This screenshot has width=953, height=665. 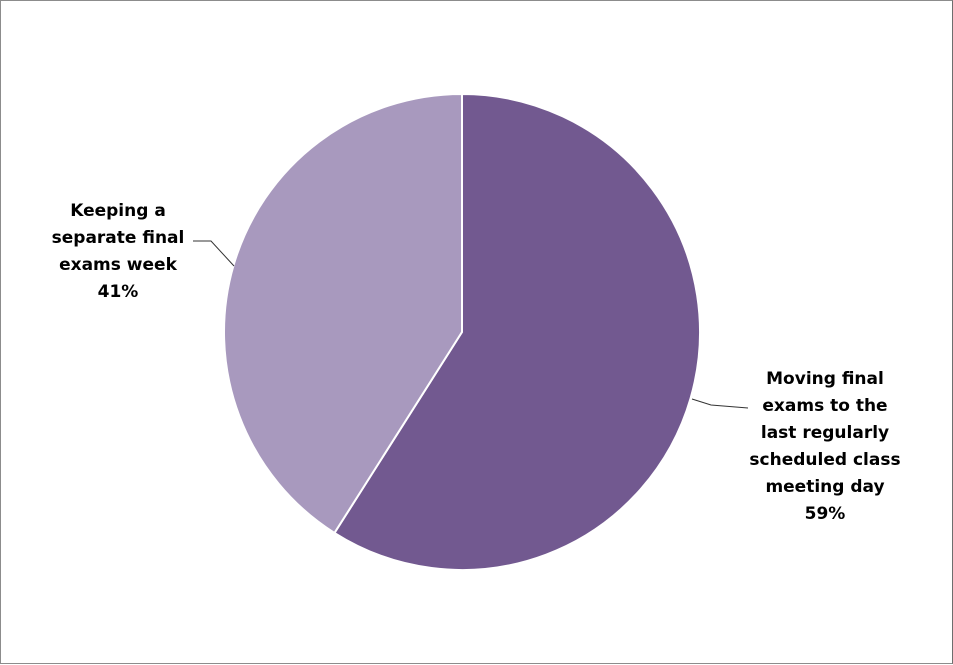 What do you see at coordinates (118, 265) in the screenshot?
I see `slice-label-line: exams week` at bounding box center [118, 265].